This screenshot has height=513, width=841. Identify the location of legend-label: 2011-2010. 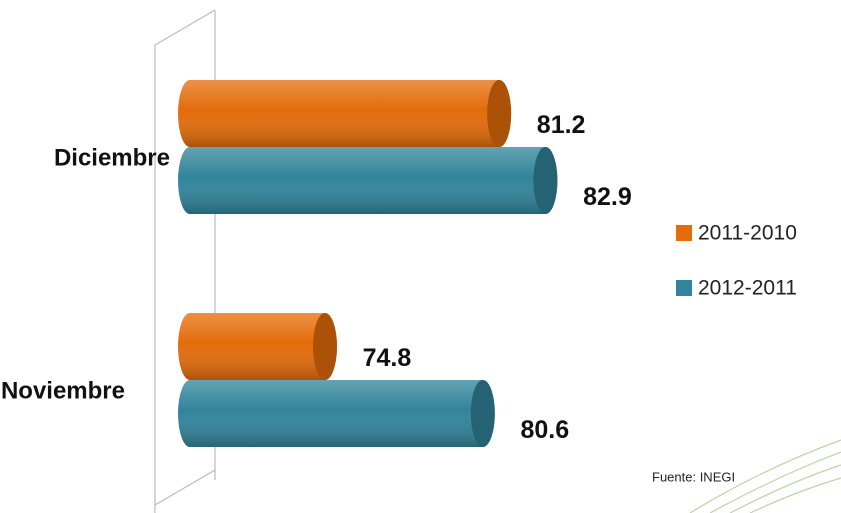
(747, 233).